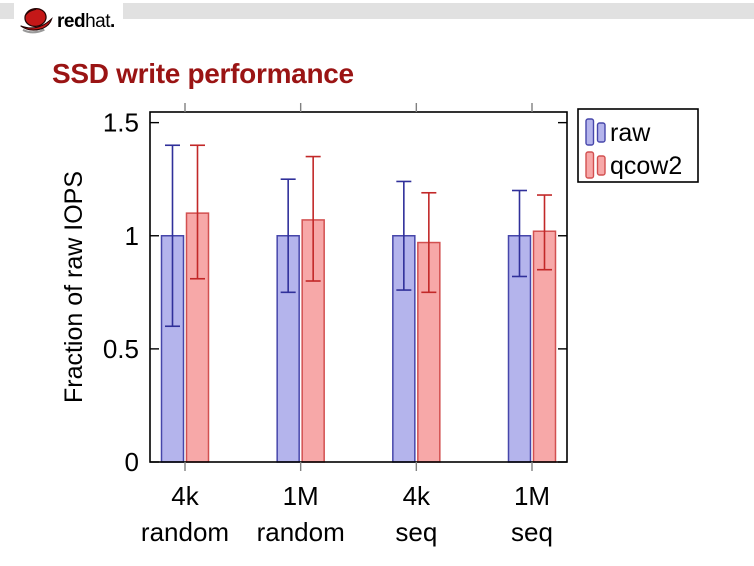 Image resolution: width=754 pixels, height=566 pixels. What do you see at coordinates (132, 462) in the screenshot?
I see `y-tick-label: 0` at bounding box center [132, 462].